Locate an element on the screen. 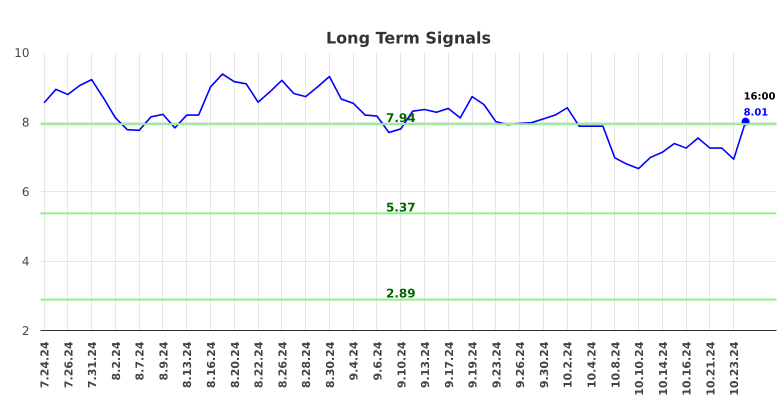  x-tick-label: 8.28.24 is located at coordinates (307, 364).